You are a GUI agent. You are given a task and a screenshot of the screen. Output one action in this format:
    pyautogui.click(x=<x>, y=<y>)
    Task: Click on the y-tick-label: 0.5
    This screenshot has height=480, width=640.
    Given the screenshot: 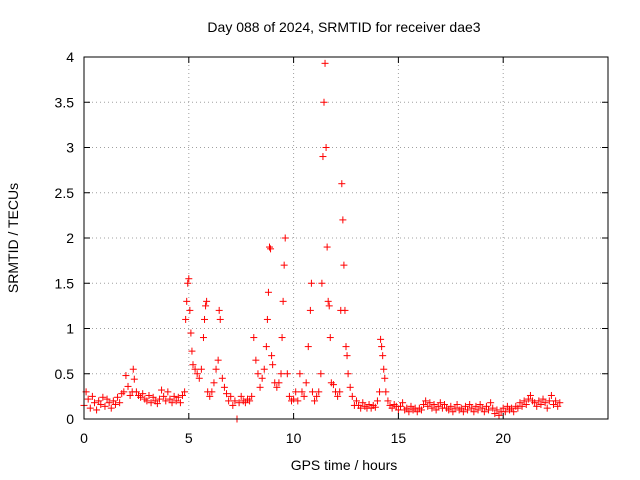 What is the action you would take?
    pyautogui.click(x=65, y=374)
    